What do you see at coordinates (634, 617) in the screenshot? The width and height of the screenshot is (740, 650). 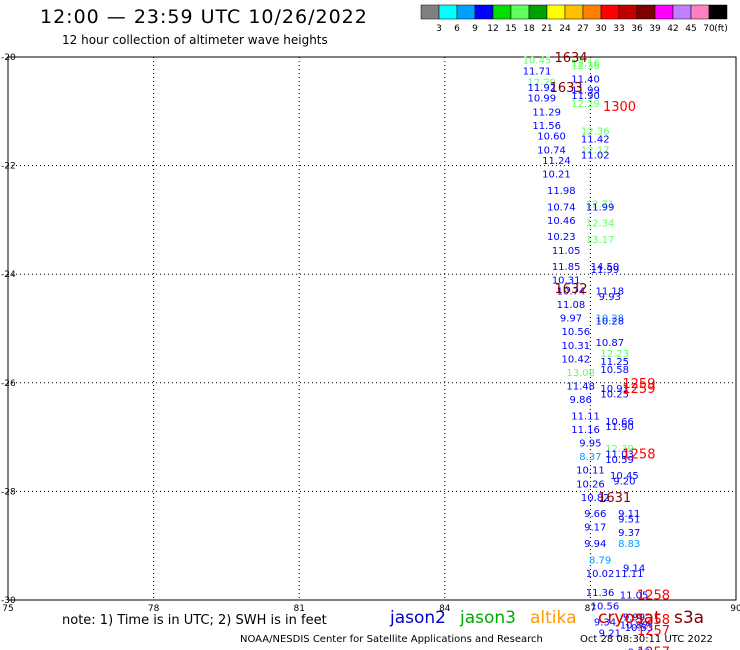 I see `swh-value-label: 9.99` at bounding box center [634, 617].